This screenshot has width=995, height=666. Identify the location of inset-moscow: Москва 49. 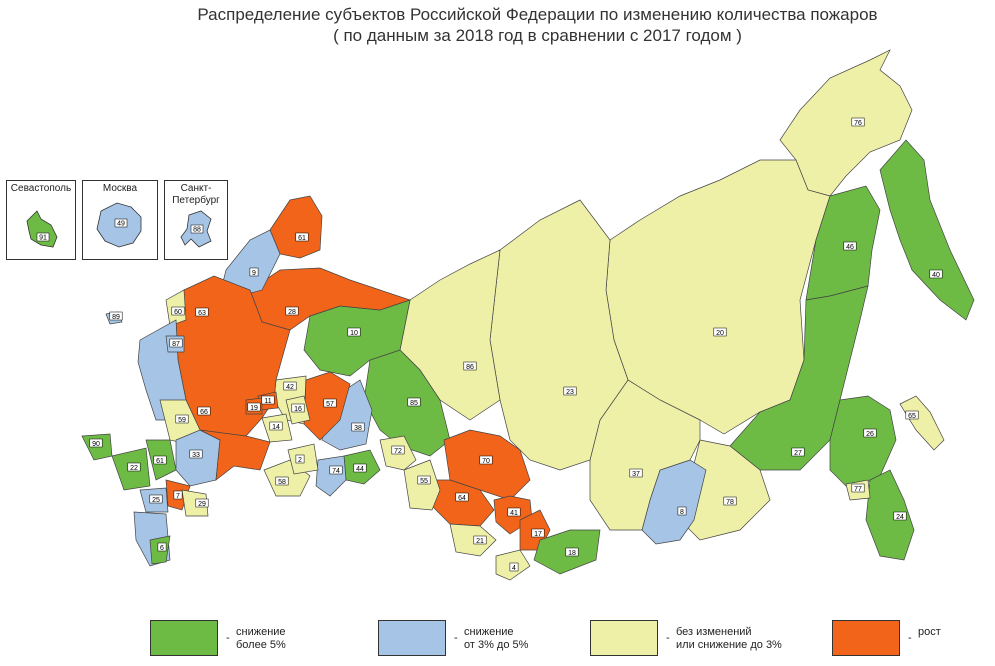
(120, 220).